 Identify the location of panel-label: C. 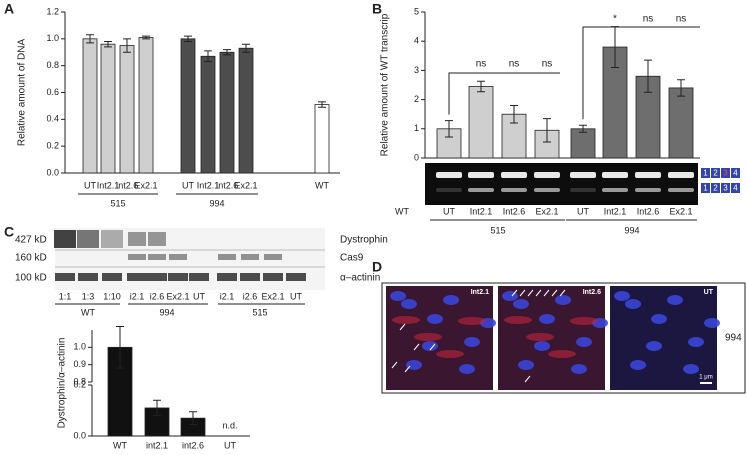
(9, 232).